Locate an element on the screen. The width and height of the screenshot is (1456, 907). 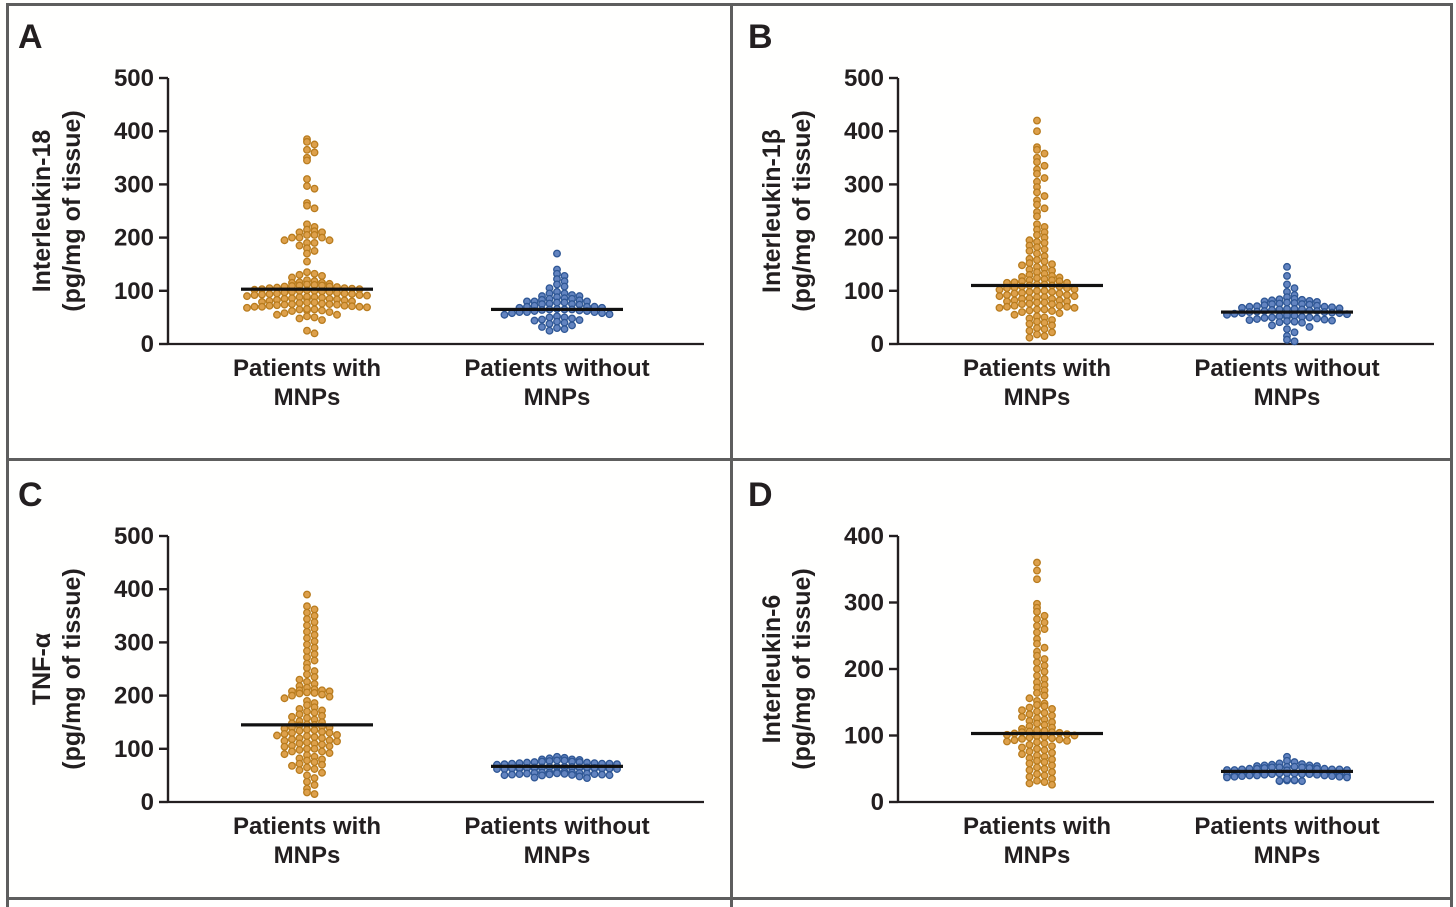
y-axis-title-line2: (pg/mg of tissue) is located at coordinates (72, 668).